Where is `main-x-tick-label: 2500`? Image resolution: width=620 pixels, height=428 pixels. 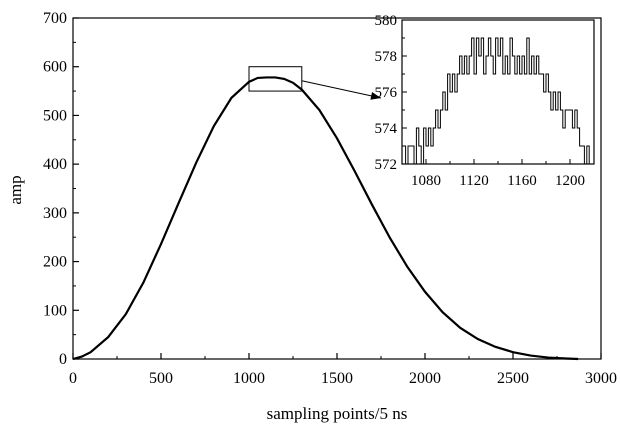
main-x-tick-label: 2500 is located at coordinates (513, 378).